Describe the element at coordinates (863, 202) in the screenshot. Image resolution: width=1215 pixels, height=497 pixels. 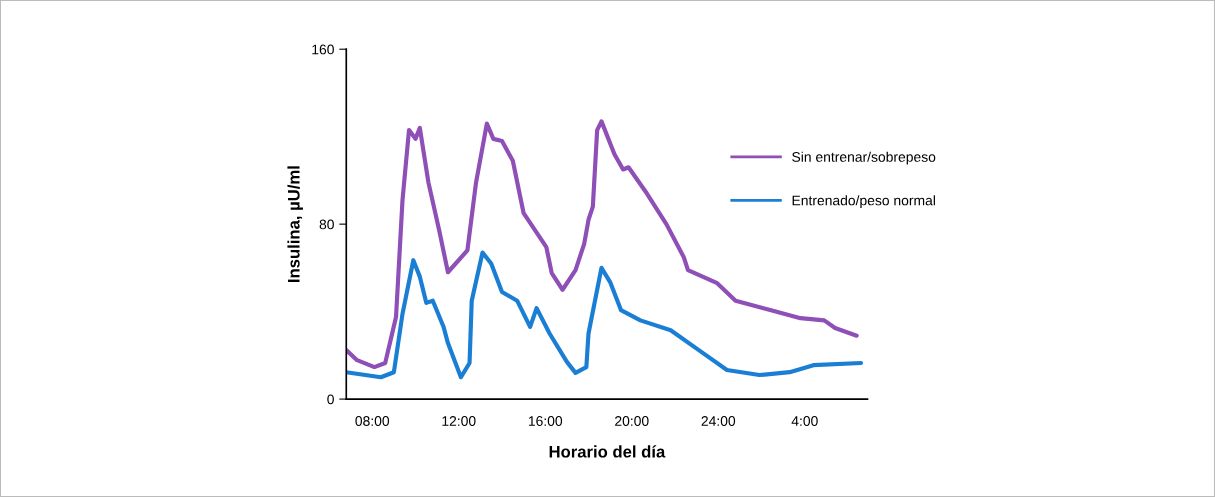
I see `legend-label: Entrenado/peso normal` at that location.